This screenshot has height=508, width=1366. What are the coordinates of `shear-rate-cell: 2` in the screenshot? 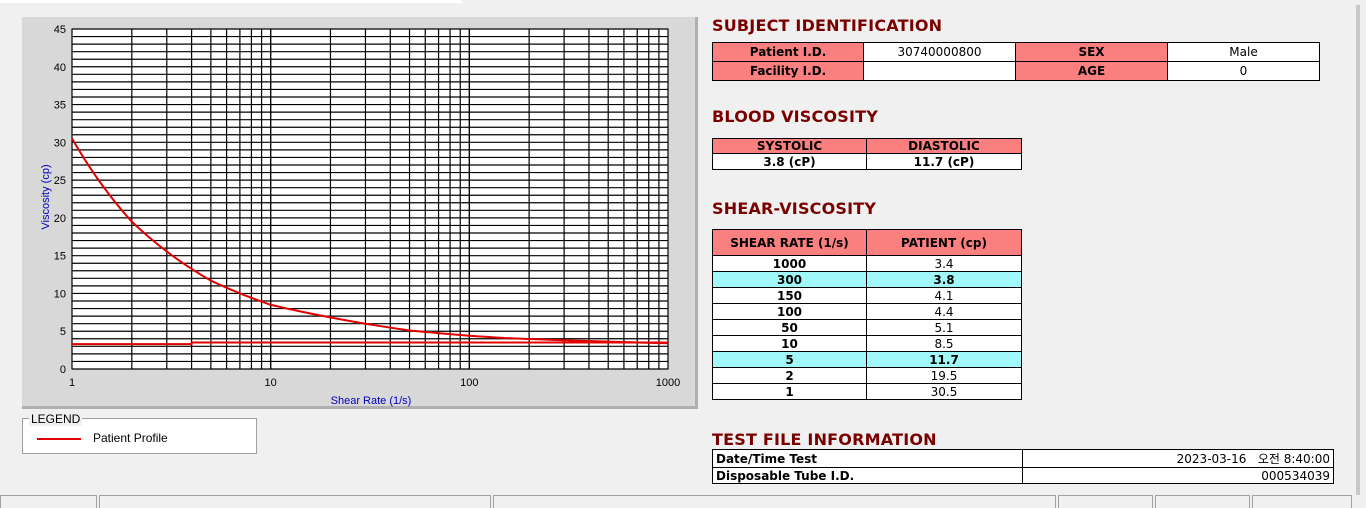 It's located at (789, 375).